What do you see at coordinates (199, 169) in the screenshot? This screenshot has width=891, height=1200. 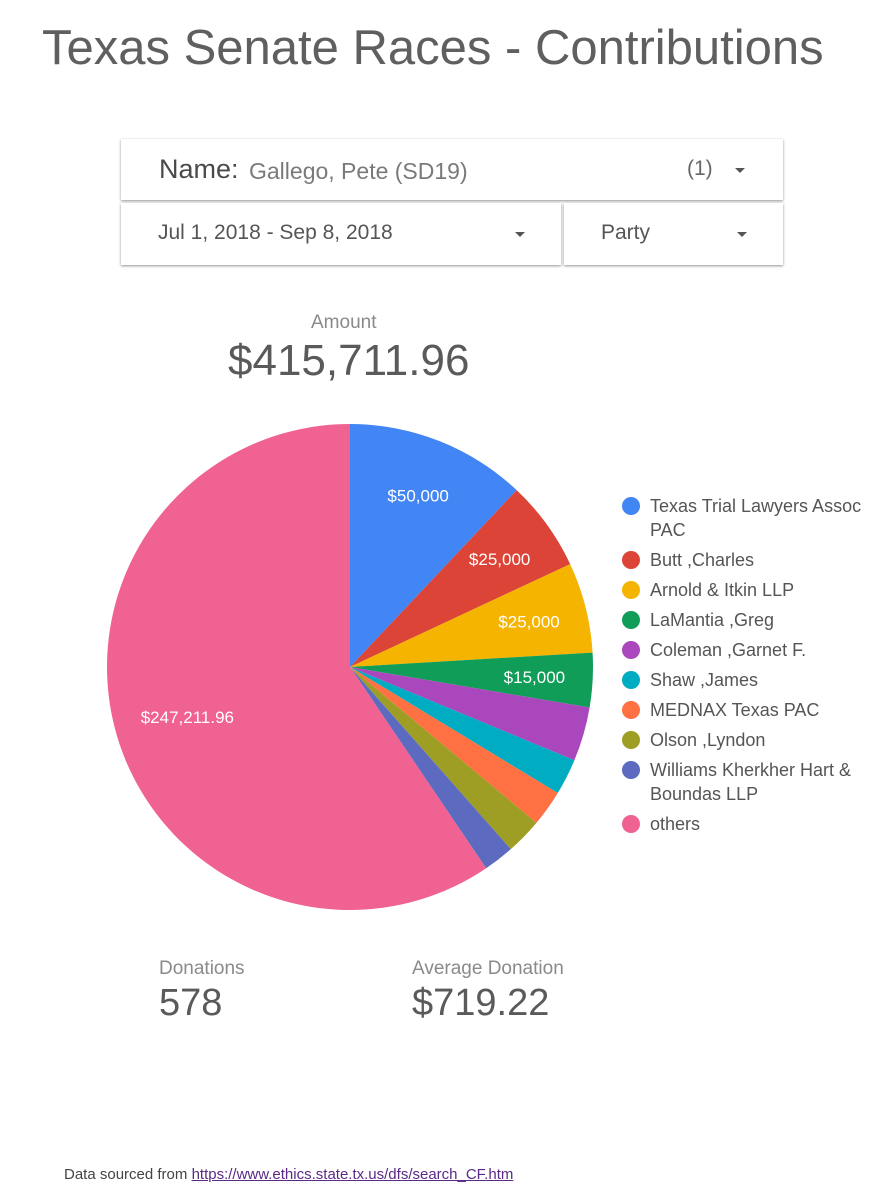 I see `name-filter-label: Name:` at bounding box center [199, 169].